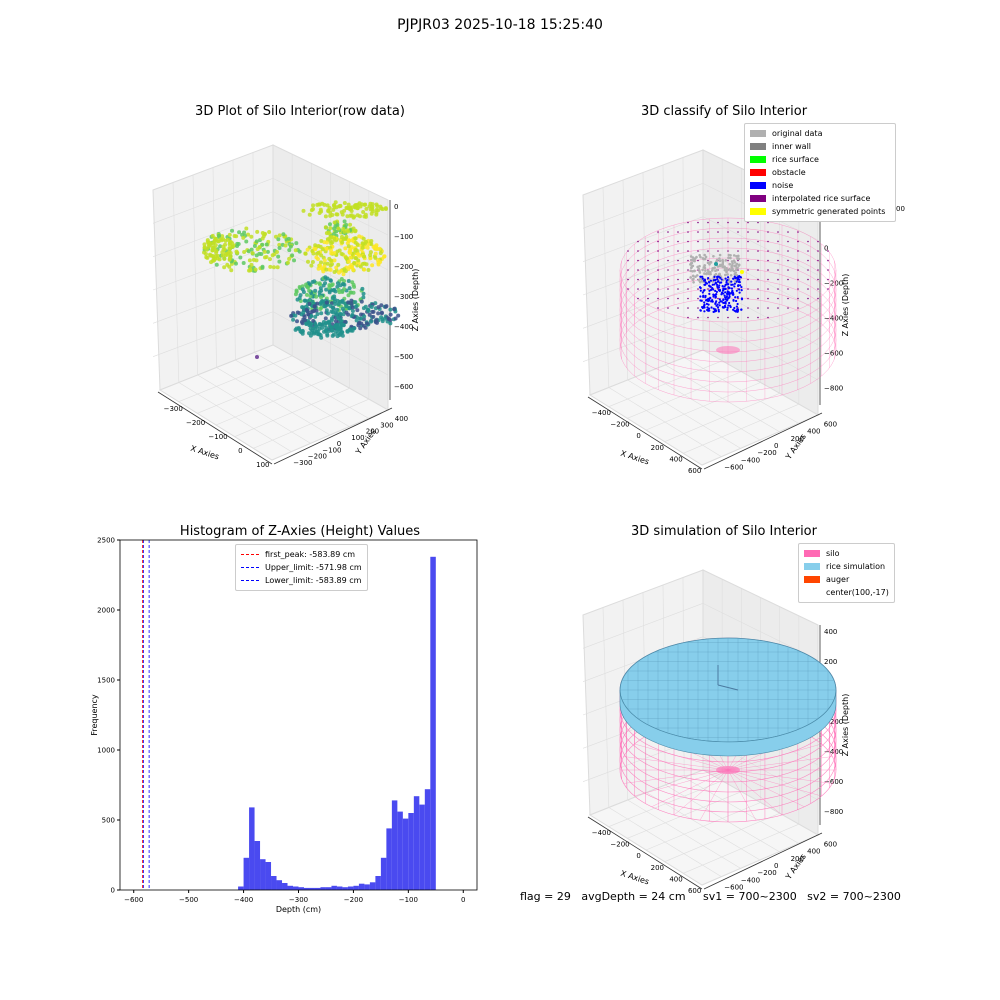  Describe the element at coordinates (766, 453) in the screenshot. I see `plot2-y-tick: −200` at that location.